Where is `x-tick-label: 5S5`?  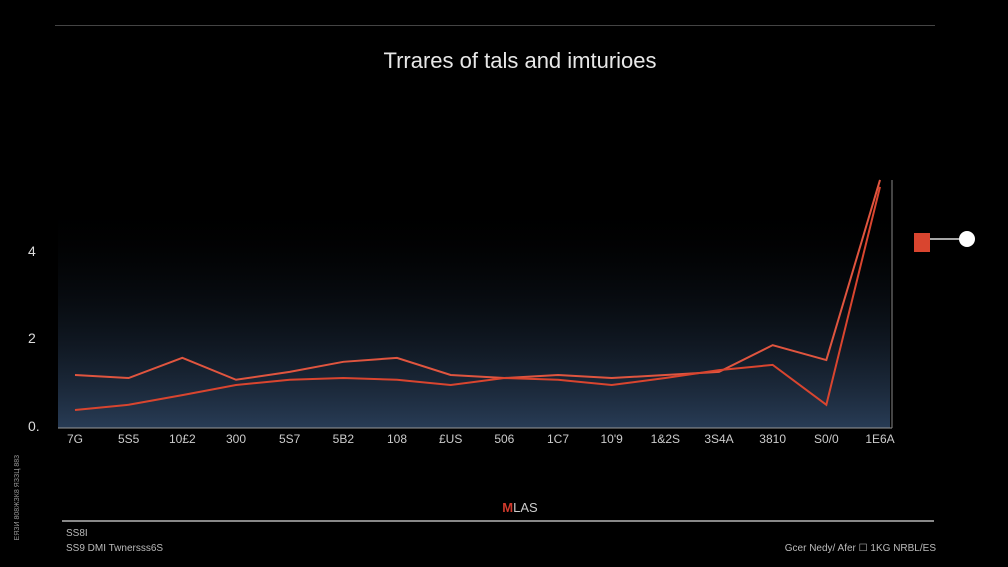
x-tick-label: 5S5 is located at coordinates (128, 439).